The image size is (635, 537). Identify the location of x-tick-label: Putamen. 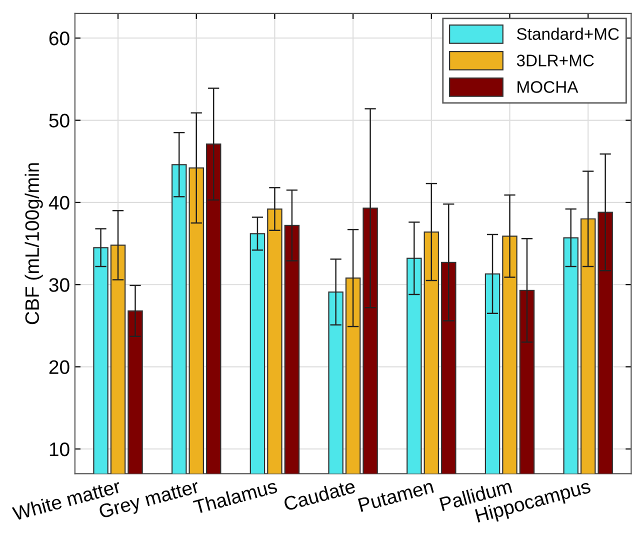
(396, 496).